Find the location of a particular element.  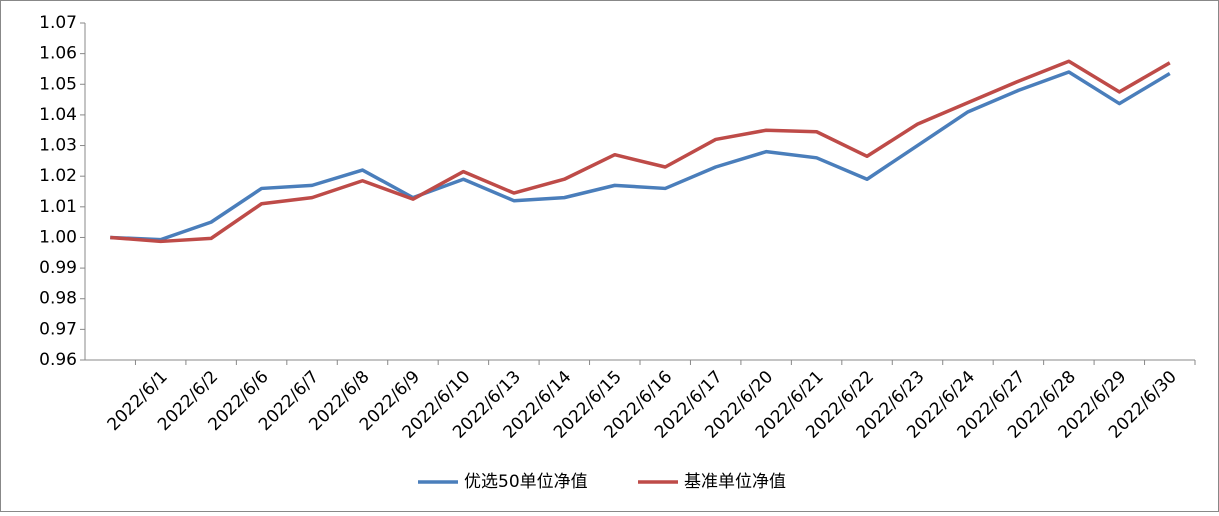

y-tick-label: 0.96 is located at coordinates (58, 360).